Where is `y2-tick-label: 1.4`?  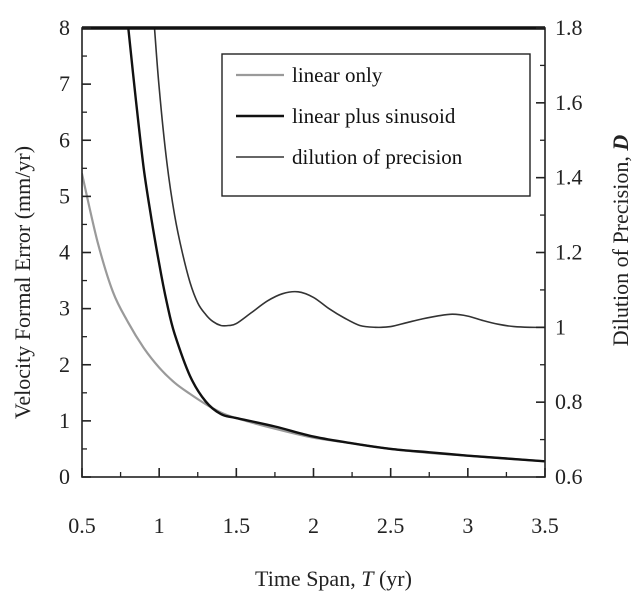 y2-tick-label: 1.4 is located at coordinates (569, 177).